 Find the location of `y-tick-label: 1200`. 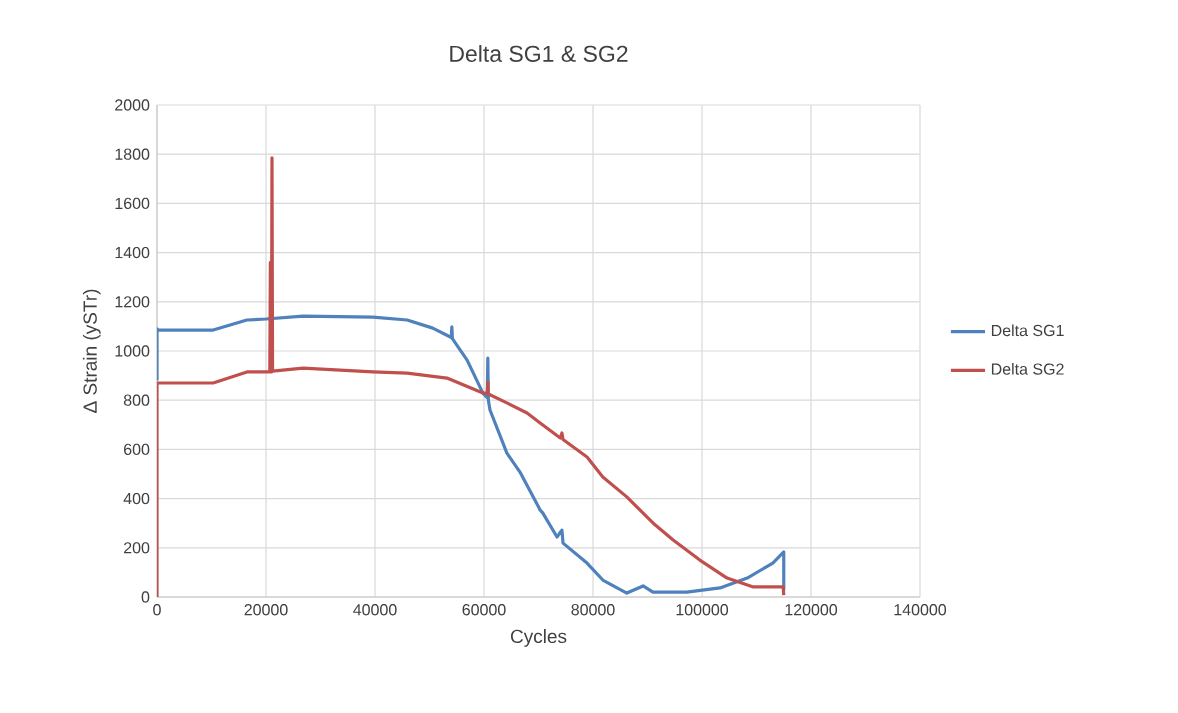

y-tick-label: 1200 is located at coordinates (132, 302).